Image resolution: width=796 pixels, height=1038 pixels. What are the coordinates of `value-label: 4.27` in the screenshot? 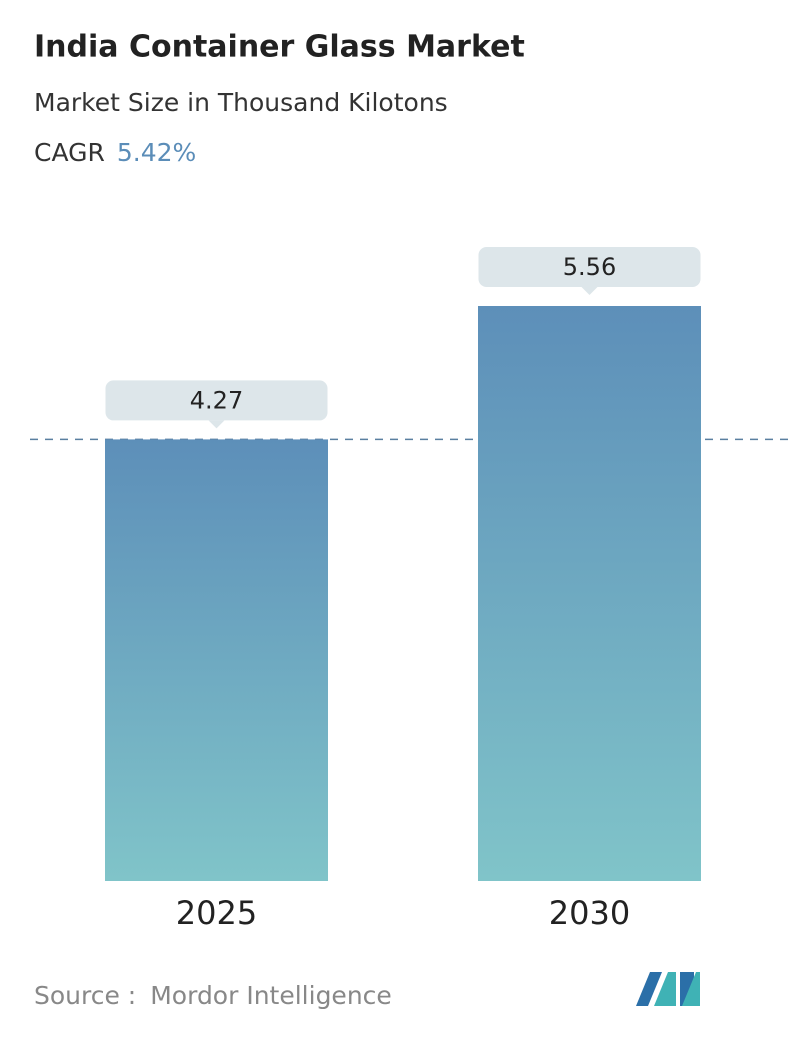 It's located at (216, 400).